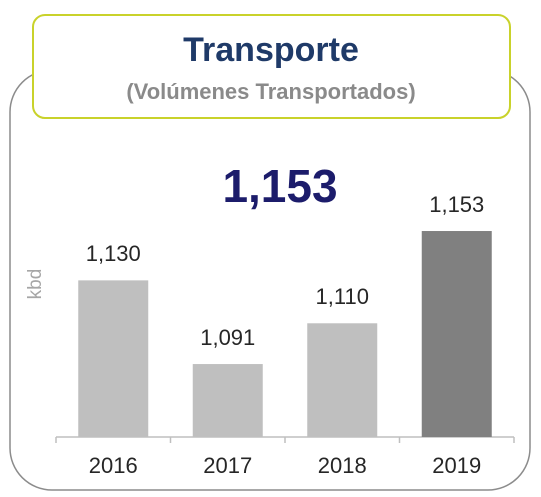  I want to click on chart-subtitle: (Volúmenes Transportados), so click(270, 91).